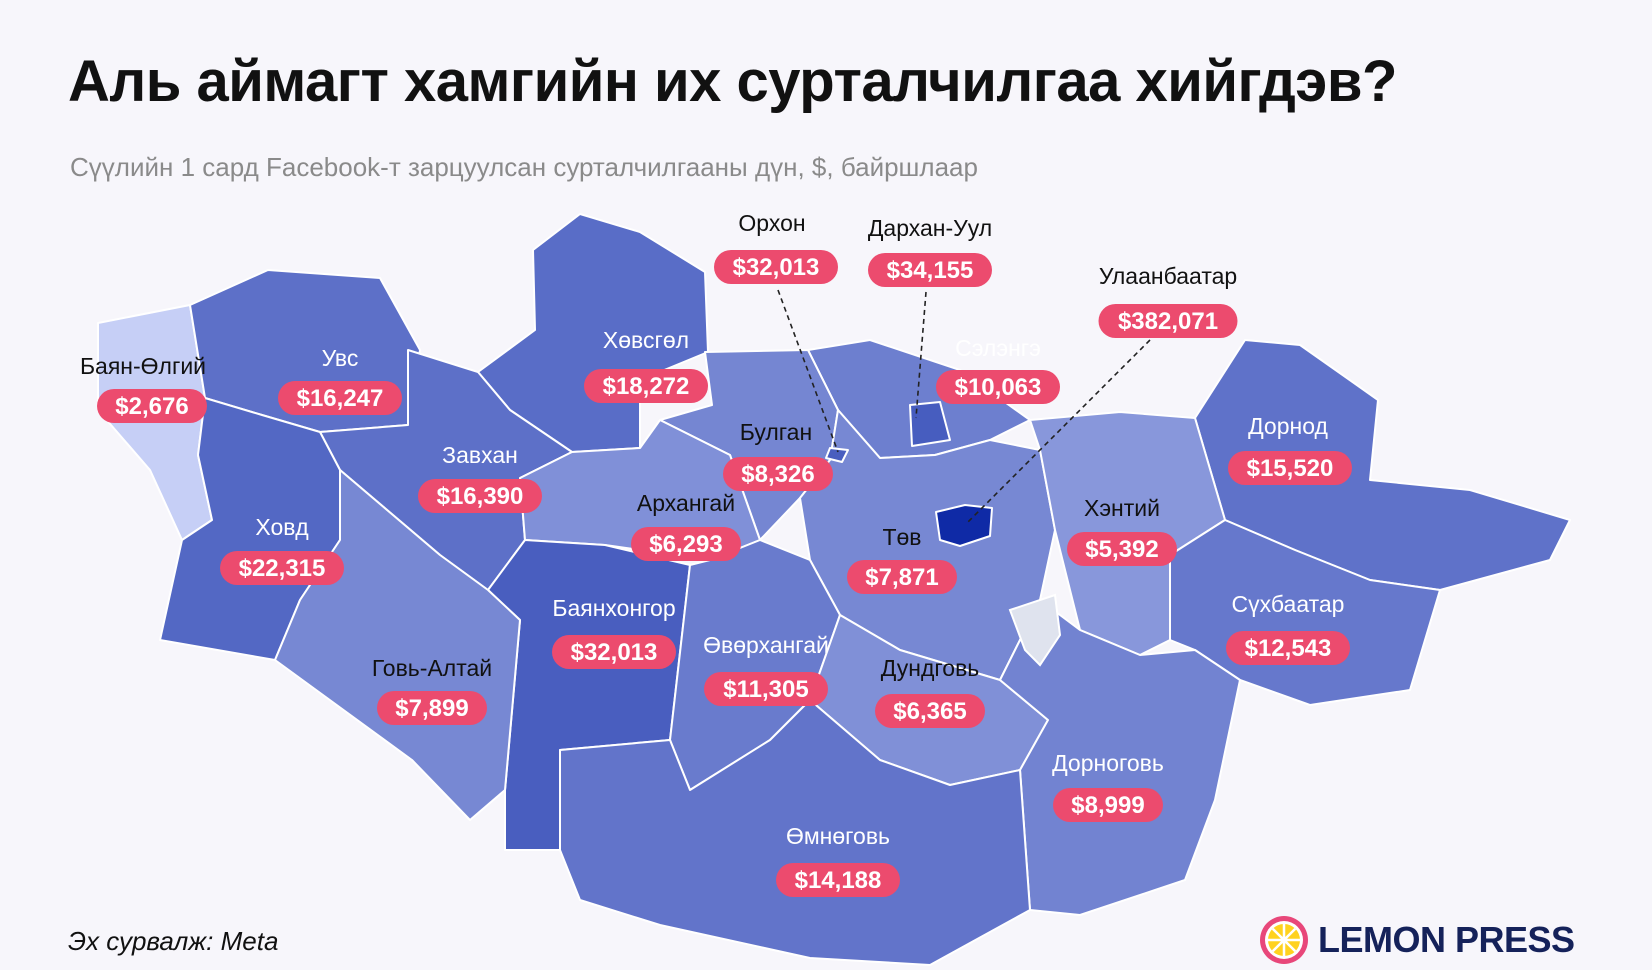 The width and height of the screenshot is (1652, 970). I want to click on value-pill-tov, so click(902, 577).